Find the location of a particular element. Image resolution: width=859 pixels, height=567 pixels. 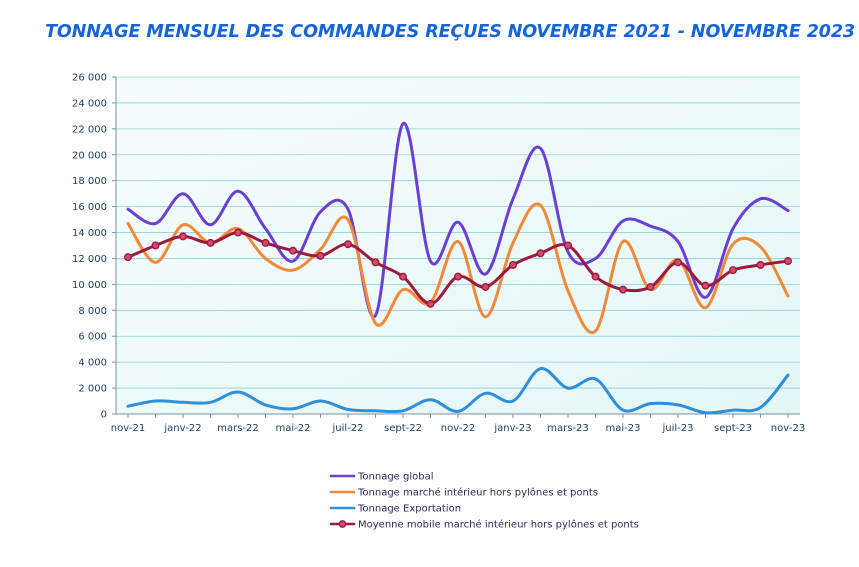

x-tick-label: janv-22 is located at coordinates (182, 428).